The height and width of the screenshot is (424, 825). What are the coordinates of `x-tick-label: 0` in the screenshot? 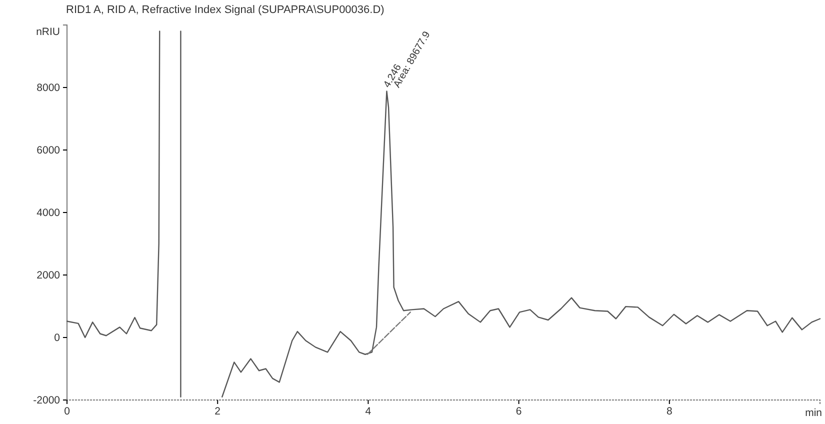 It's located at (67, 411).